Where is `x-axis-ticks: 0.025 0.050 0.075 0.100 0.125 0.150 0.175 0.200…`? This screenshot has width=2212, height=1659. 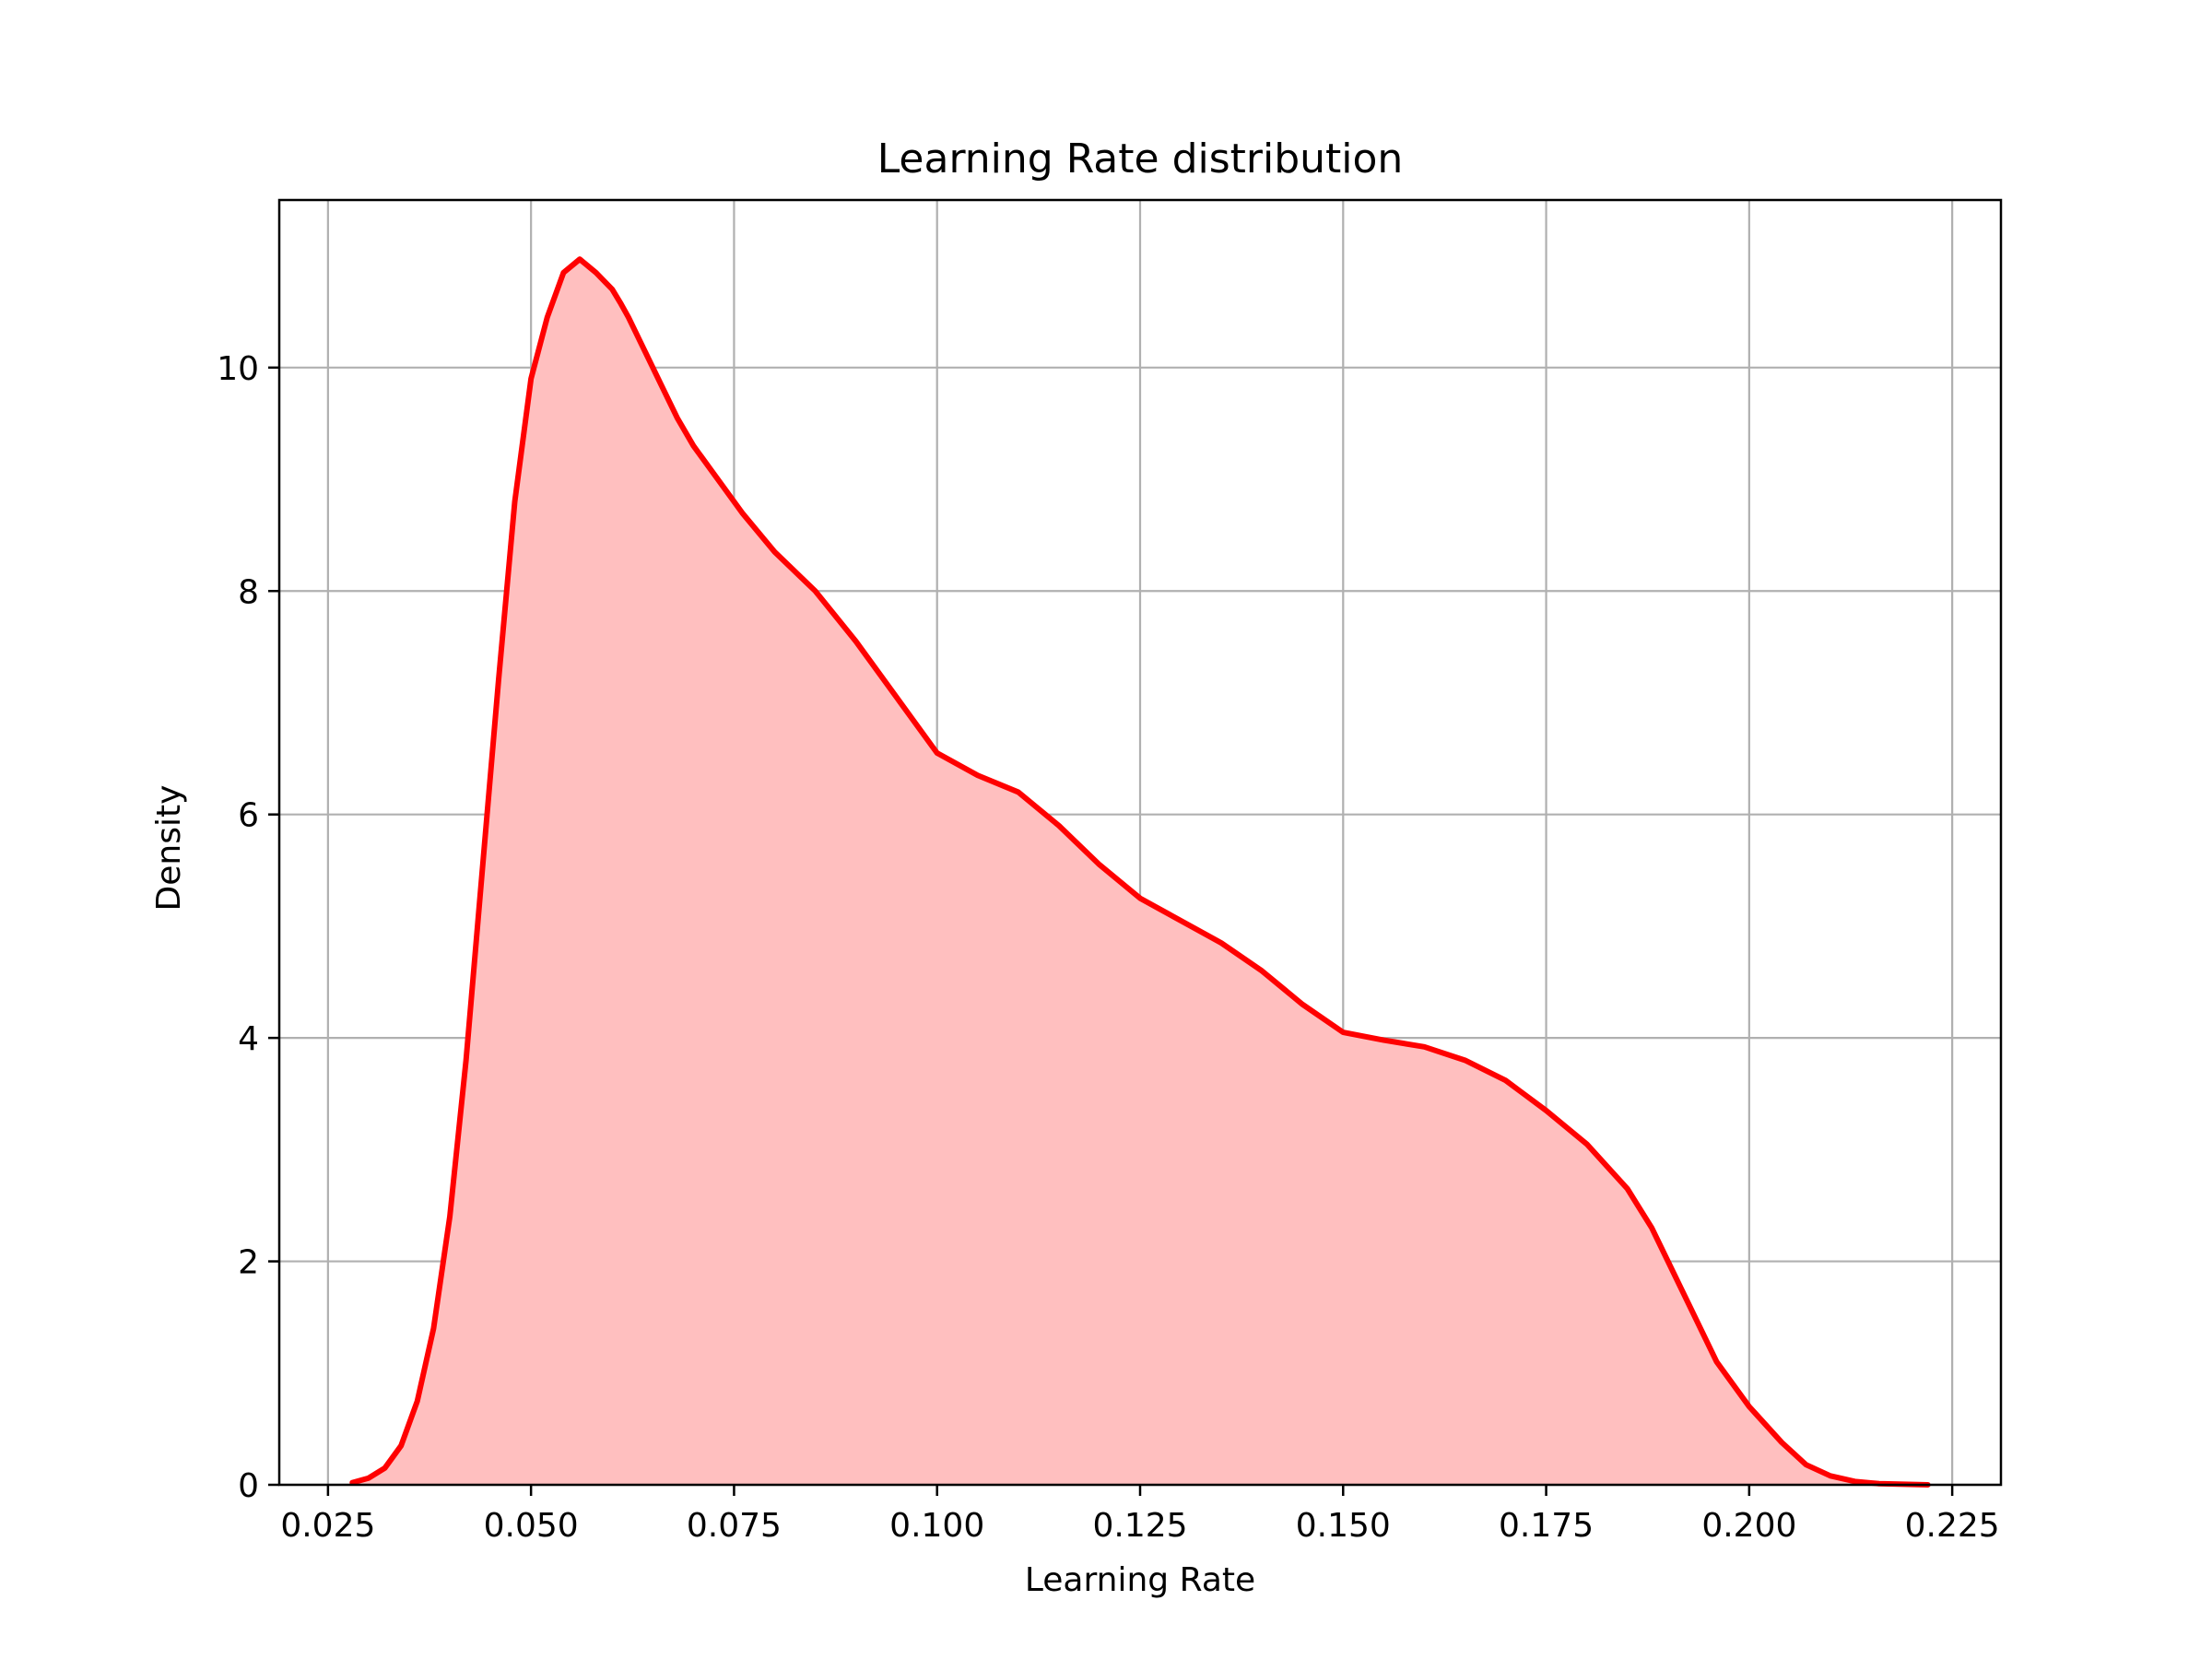 x-axis-ticks: 0.025 0.050 0.075 0.100 0.125 0.150 0.175 0.200… is located at coordinates (1140, 1515).